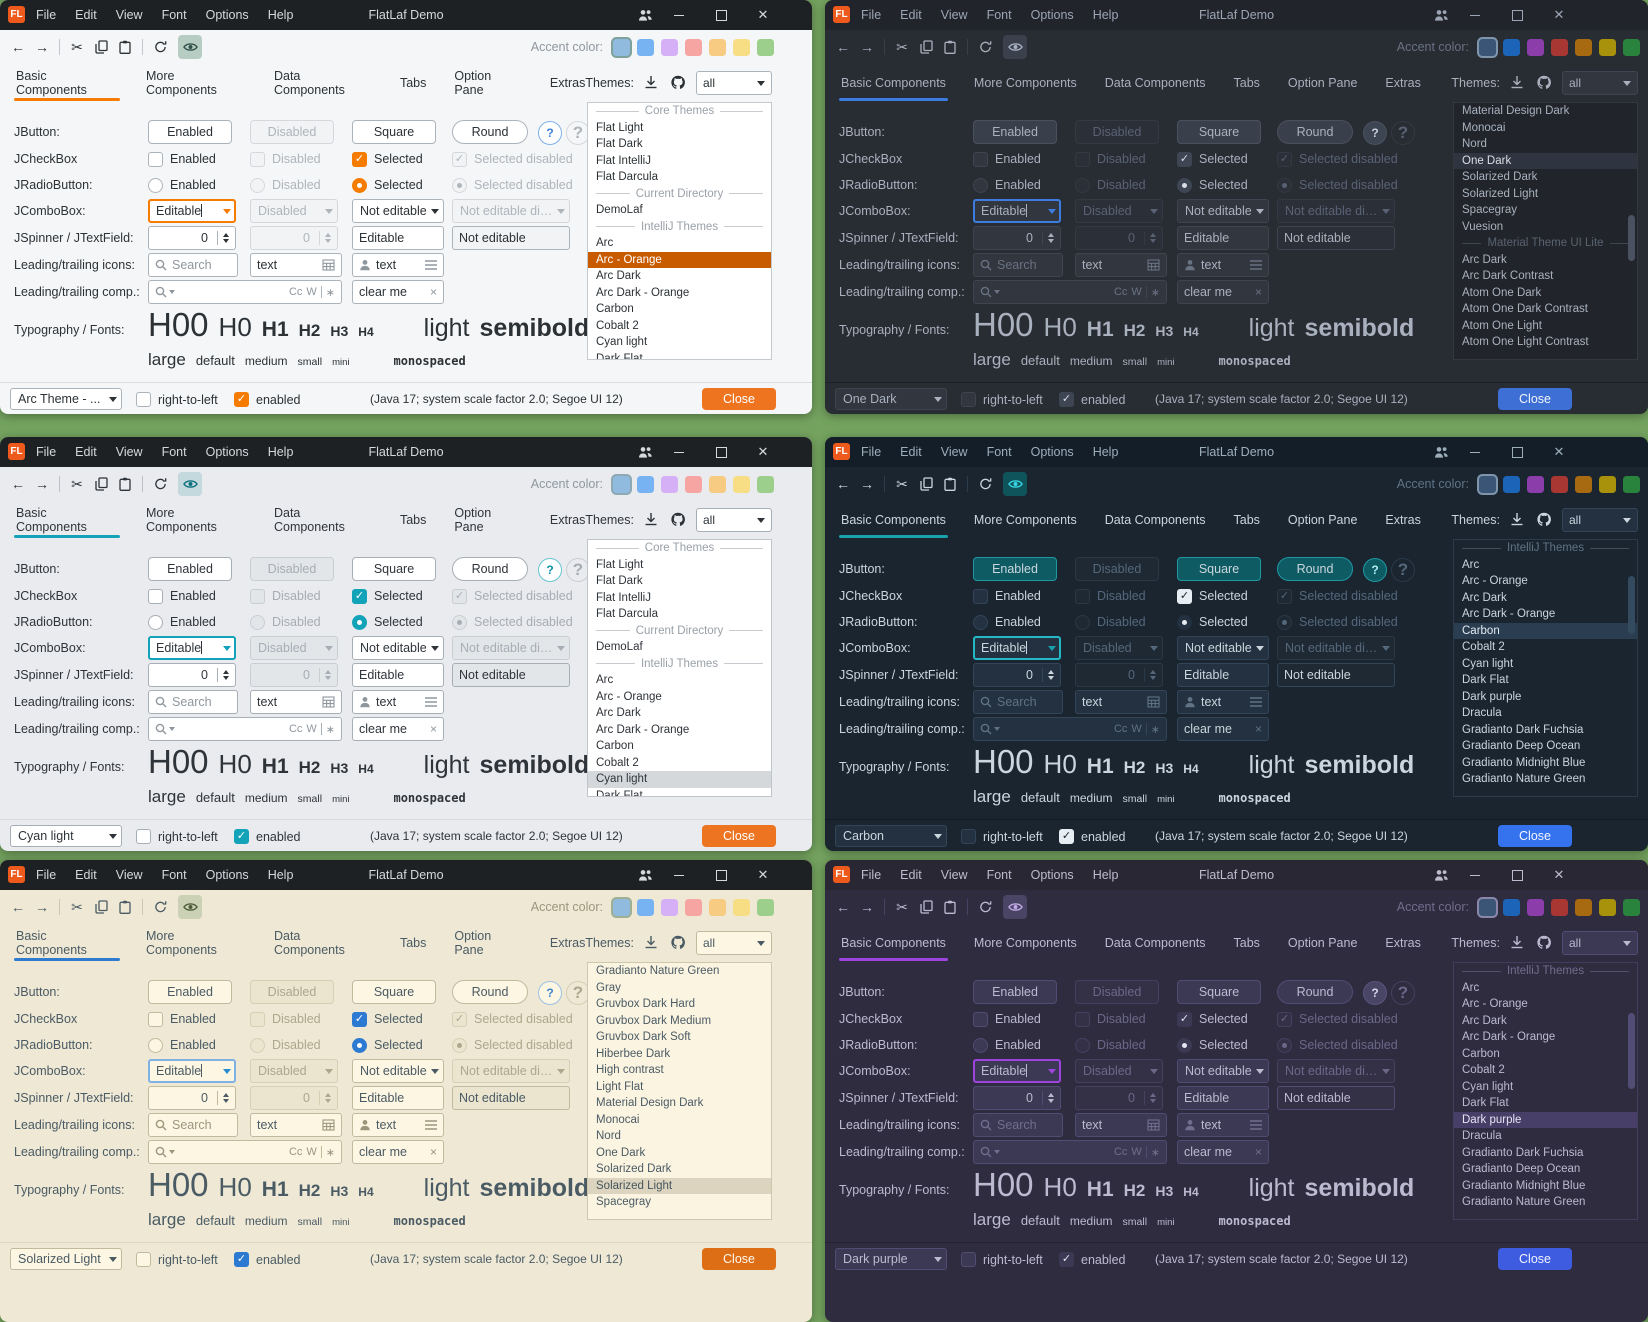  I want to click on theme-item-flat-dark: Flat Dark, so click(619, 581).